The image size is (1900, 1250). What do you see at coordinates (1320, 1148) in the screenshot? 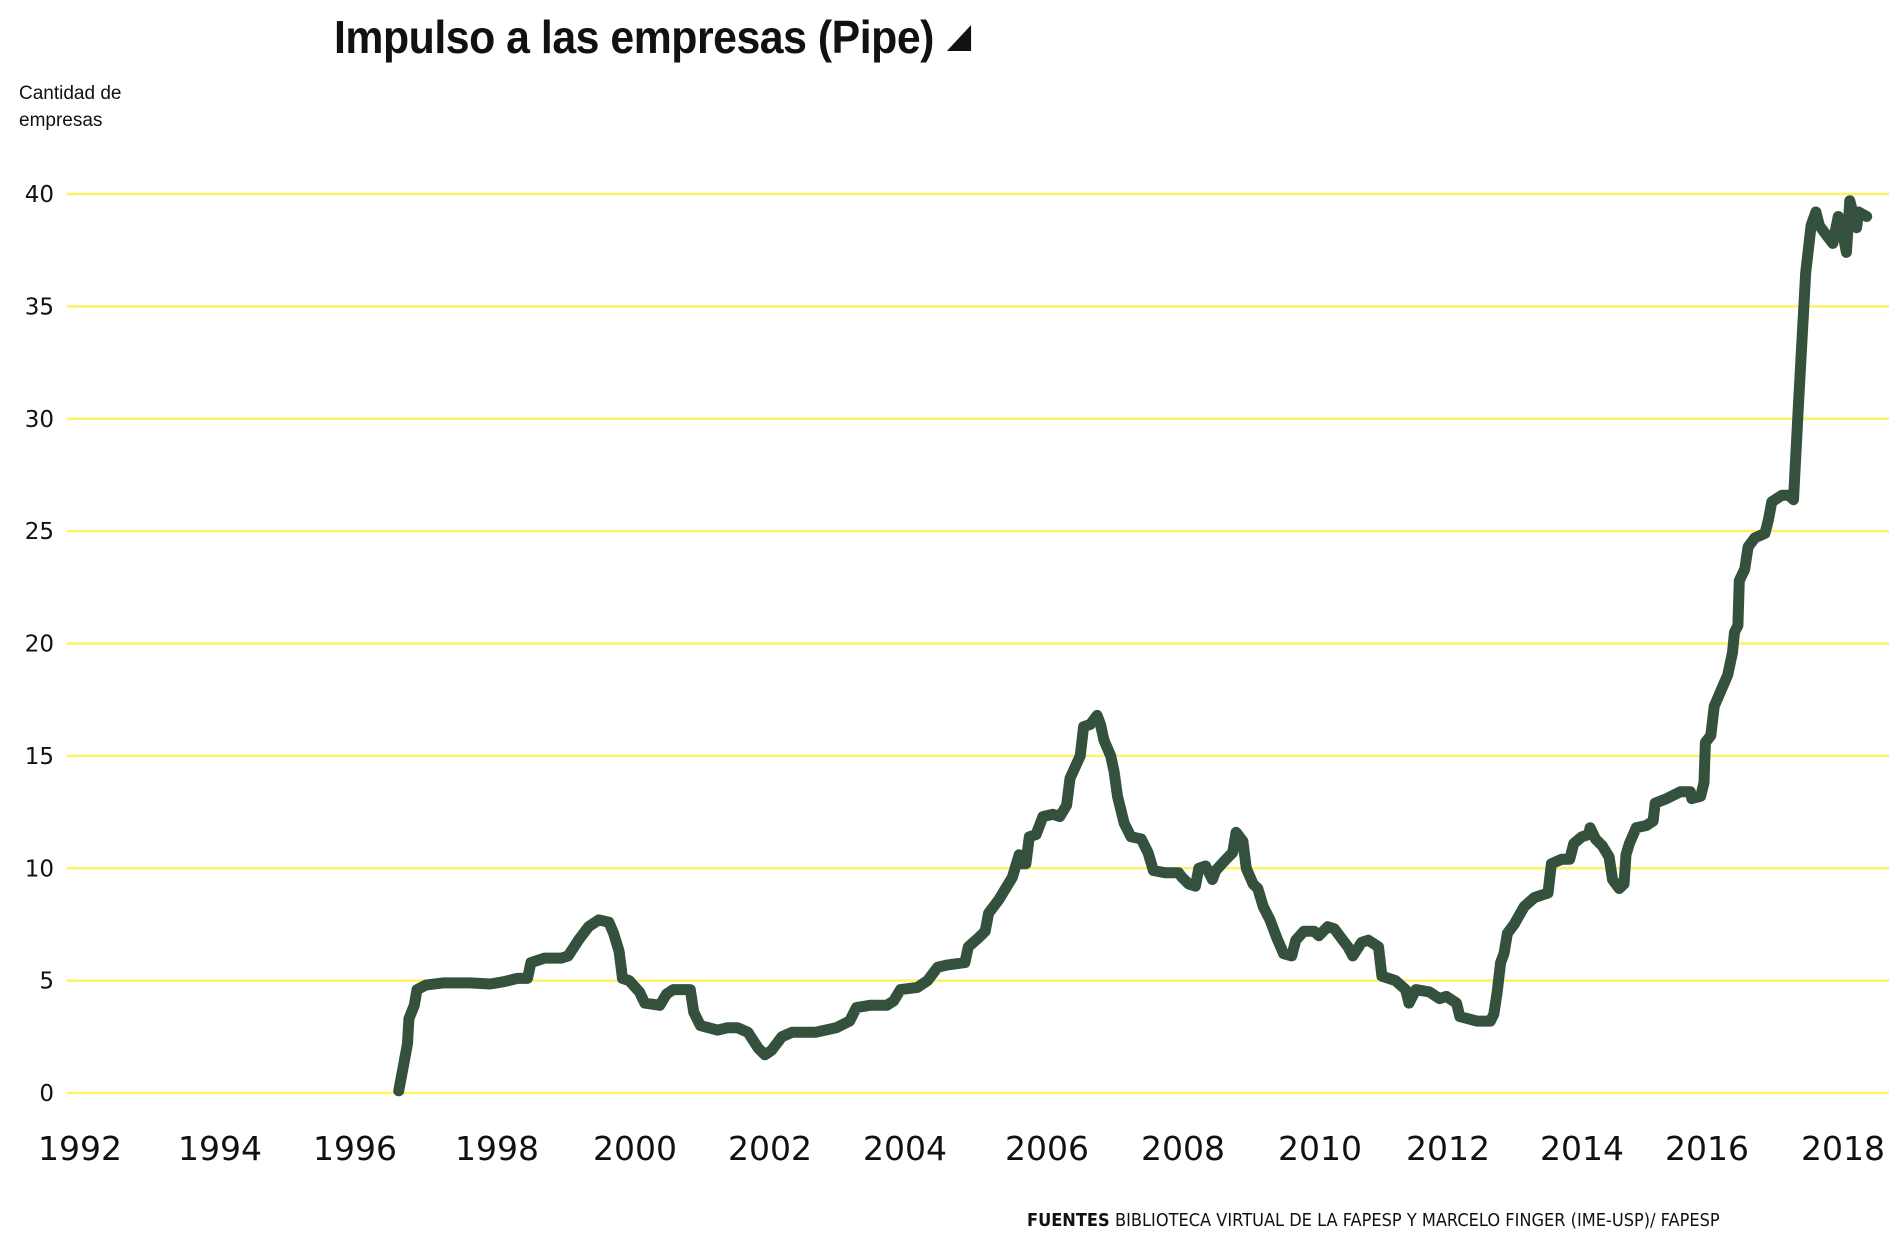
I see `x-tick-label: 2010` at bounding box center [1320, 1148].